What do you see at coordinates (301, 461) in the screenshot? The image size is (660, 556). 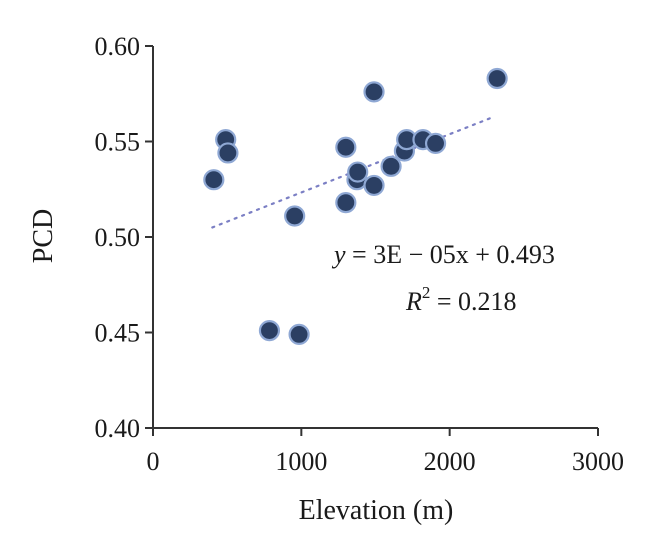 I see `x-tick-label: 1000` at bounding box center [301, 461].